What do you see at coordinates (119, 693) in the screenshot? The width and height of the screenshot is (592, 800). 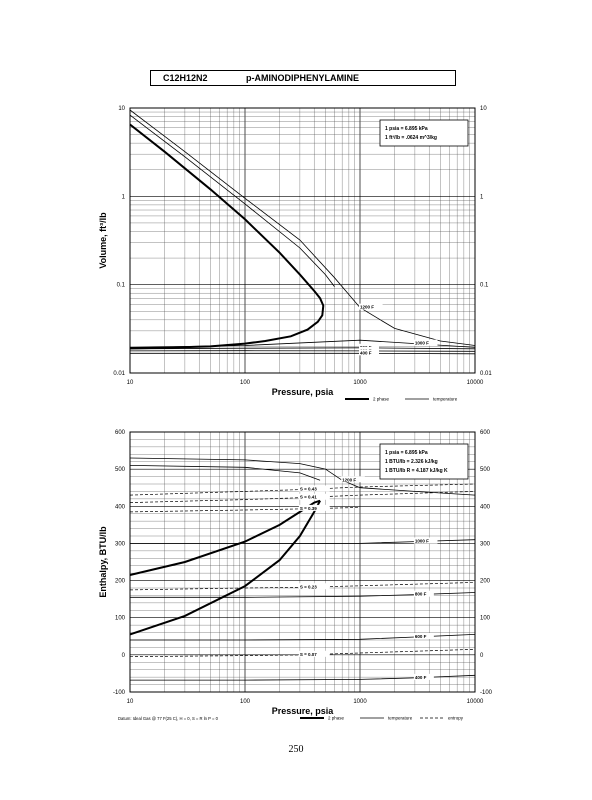 I see `y-tick-label-left: -100` at bounding box center [119, 693].